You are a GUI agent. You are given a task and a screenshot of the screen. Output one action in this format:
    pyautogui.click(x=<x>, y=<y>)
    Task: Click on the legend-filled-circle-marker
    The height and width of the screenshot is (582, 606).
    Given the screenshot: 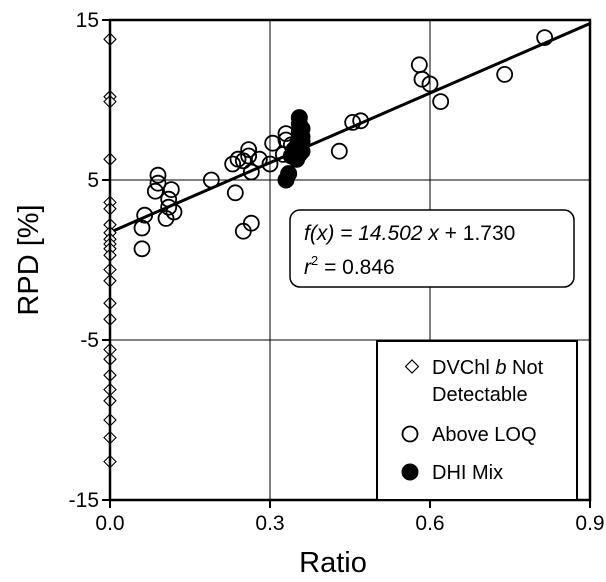 What is the action you would take?
    pyautogui.click(x=410, y=472)
    